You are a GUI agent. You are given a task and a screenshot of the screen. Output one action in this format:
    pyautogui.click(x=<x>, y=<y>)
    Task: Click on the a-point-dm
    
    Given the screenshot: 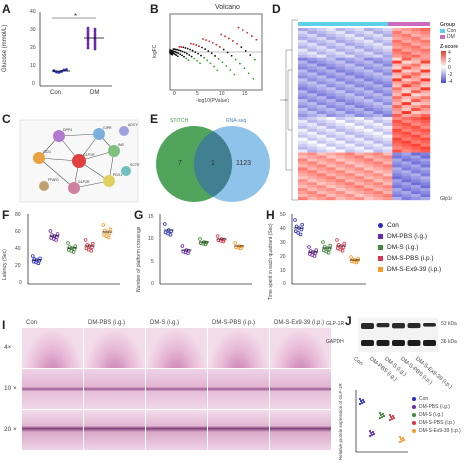 What is the action you would take?
    pyautogui.click(x=88, y=48)
    